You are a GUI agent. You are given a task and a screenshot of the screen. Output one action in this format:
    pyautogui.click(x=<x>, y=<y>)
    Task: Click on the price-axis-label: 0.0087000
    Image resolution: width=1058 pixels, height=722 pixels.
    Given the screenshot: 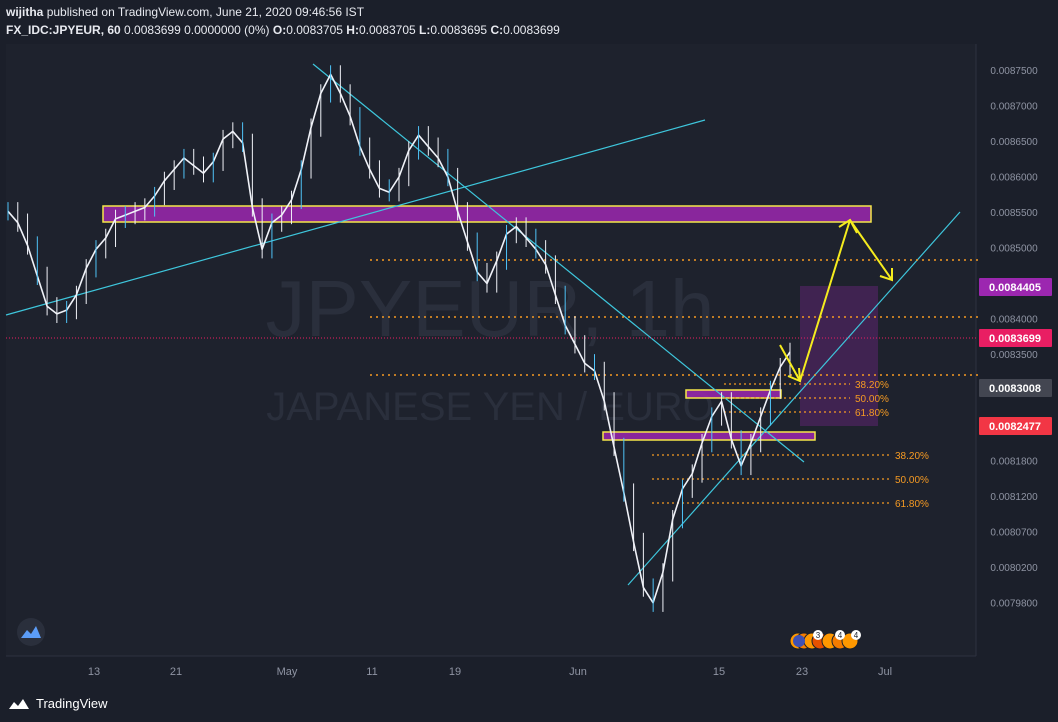 What is the action you would take?
    pyautogui.click(x=1014, y=107)
    